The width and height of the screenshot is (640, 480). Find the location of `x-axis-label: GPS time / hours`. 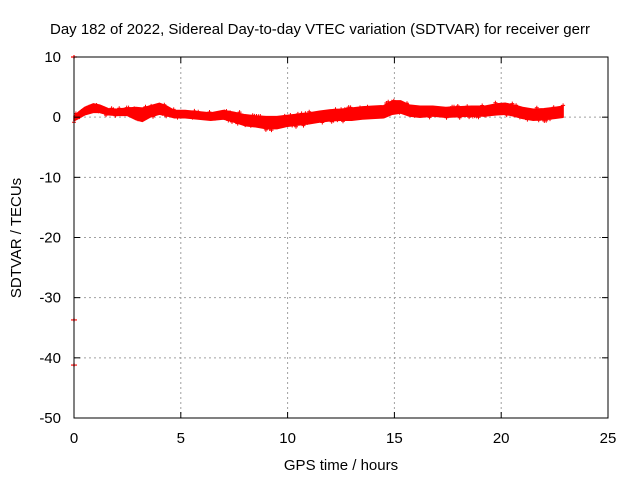

x-axis-label: GPS time / hours is located at coordinates (341, 465).